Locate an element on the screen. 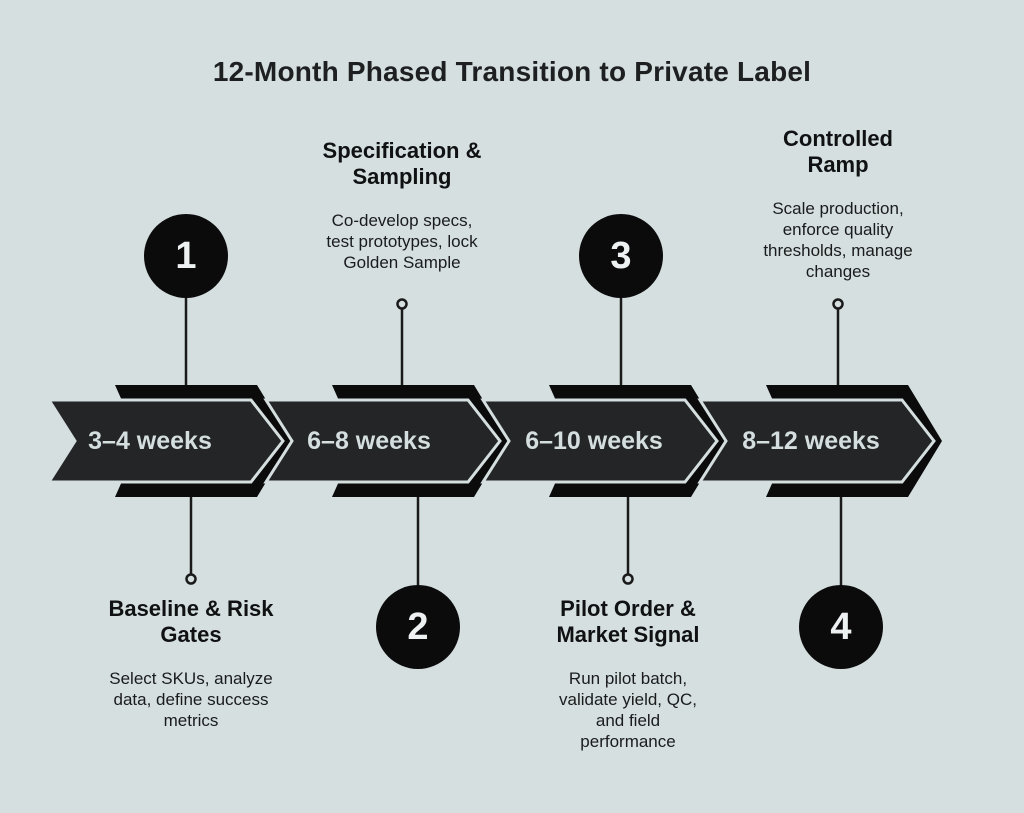  phase-3-arrow-banner is located at coordinates (599, 441).